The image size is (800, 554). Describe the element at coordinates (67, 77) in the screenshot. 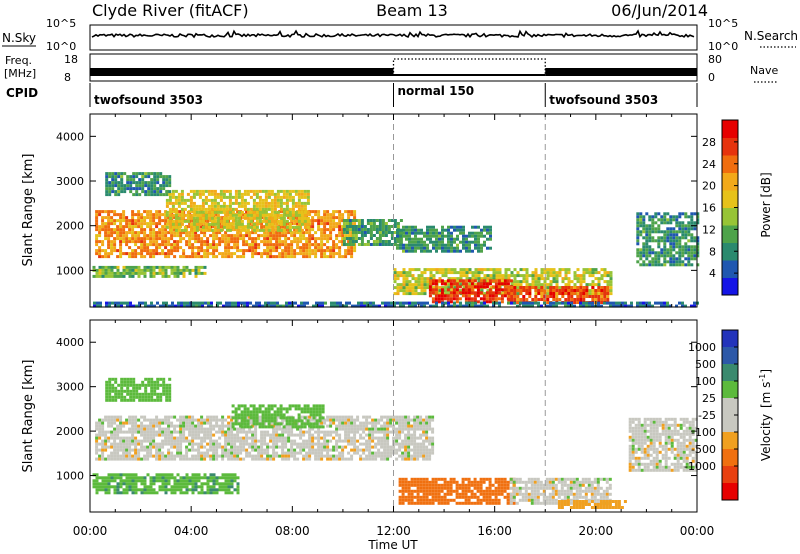

I see `freq-left-tick-bottom: 8` at that location.